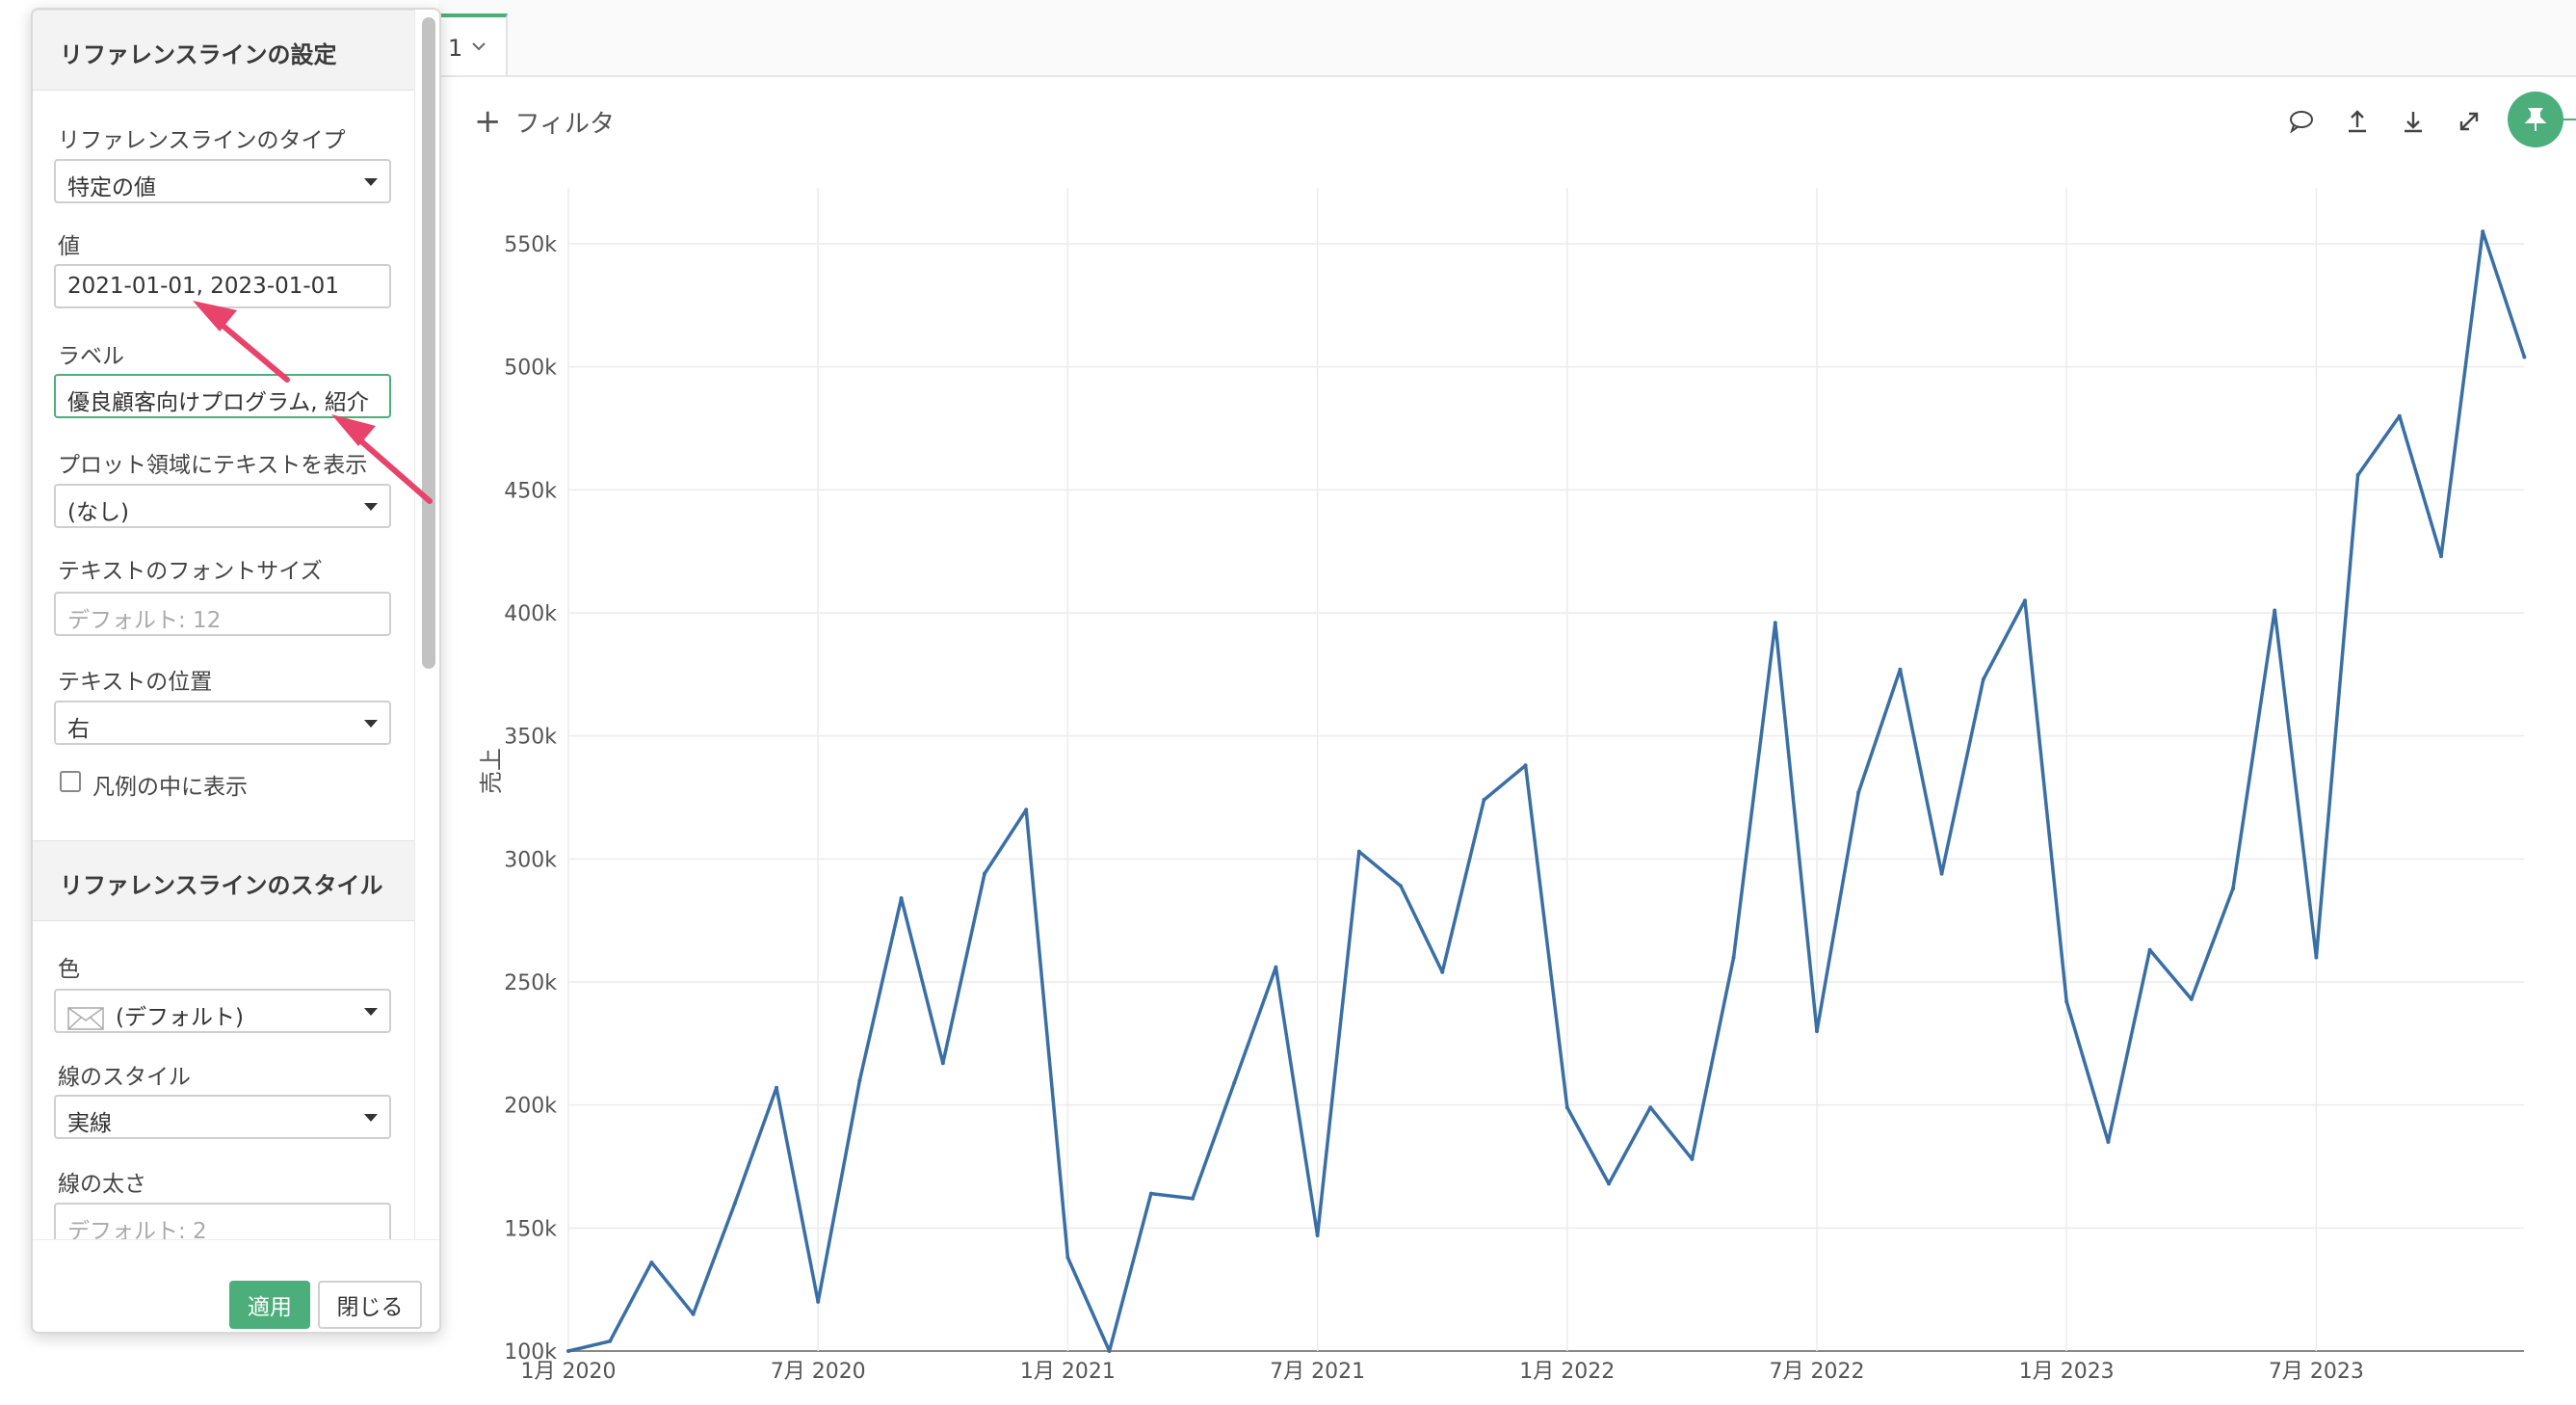 The height and width of the screenshot is (1405, 2576). I want to click on x-tick-label: 1月 2021, so click(1068, 1372).